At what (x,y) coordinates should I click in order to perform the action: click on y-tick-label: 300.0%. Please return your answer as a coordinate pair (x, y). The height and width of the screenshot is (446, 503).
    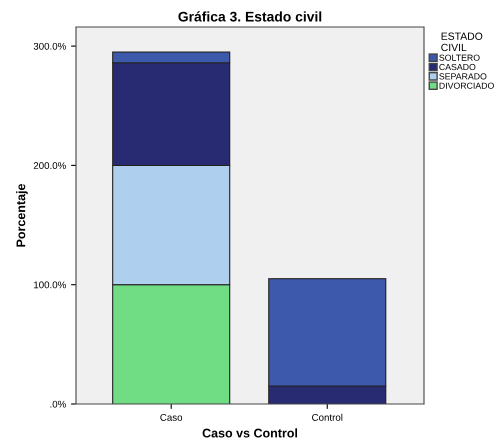
    Looking at the image, I should click on (50, 46).